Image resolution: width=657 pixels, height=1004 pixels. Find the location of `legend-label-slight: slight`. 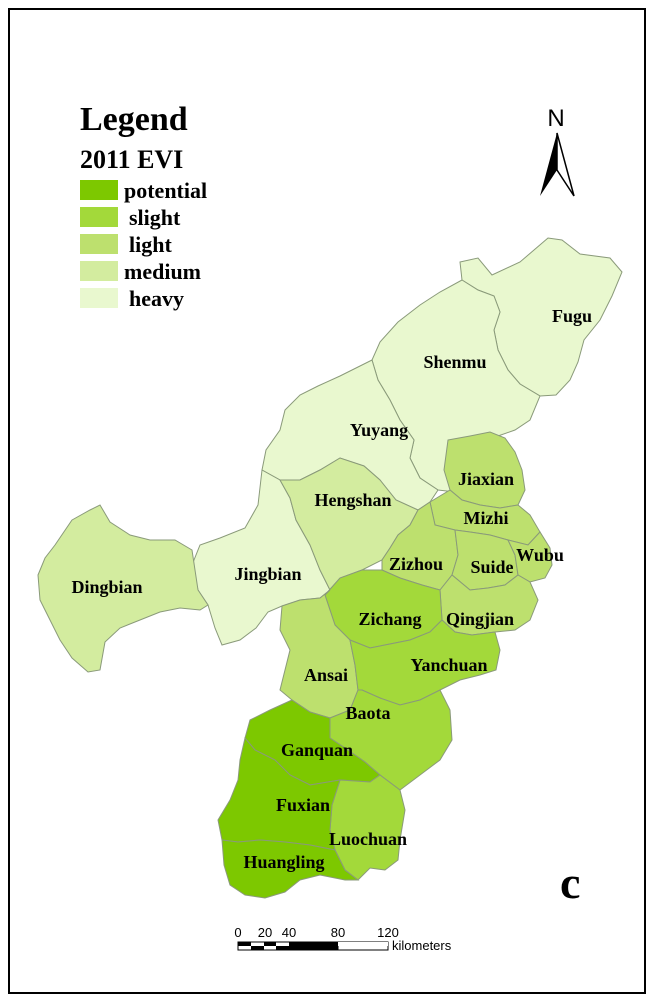

legend-label-slight: slight is located at coordinates (155, 217).